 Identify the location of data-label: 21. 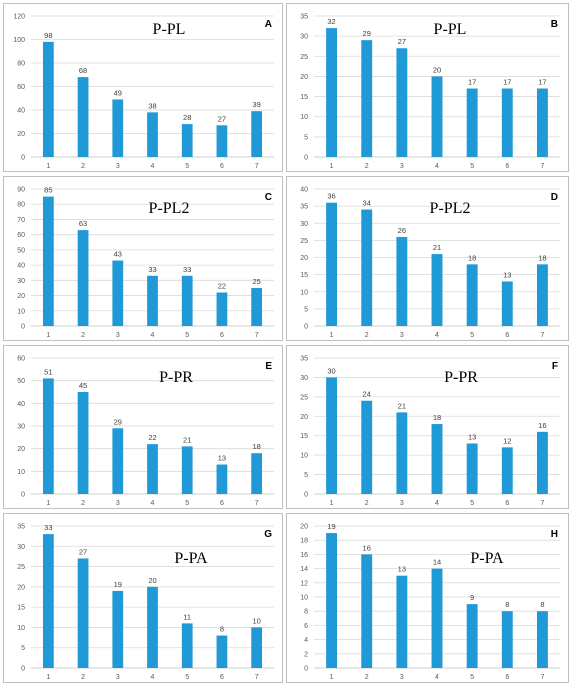
(187, 439).